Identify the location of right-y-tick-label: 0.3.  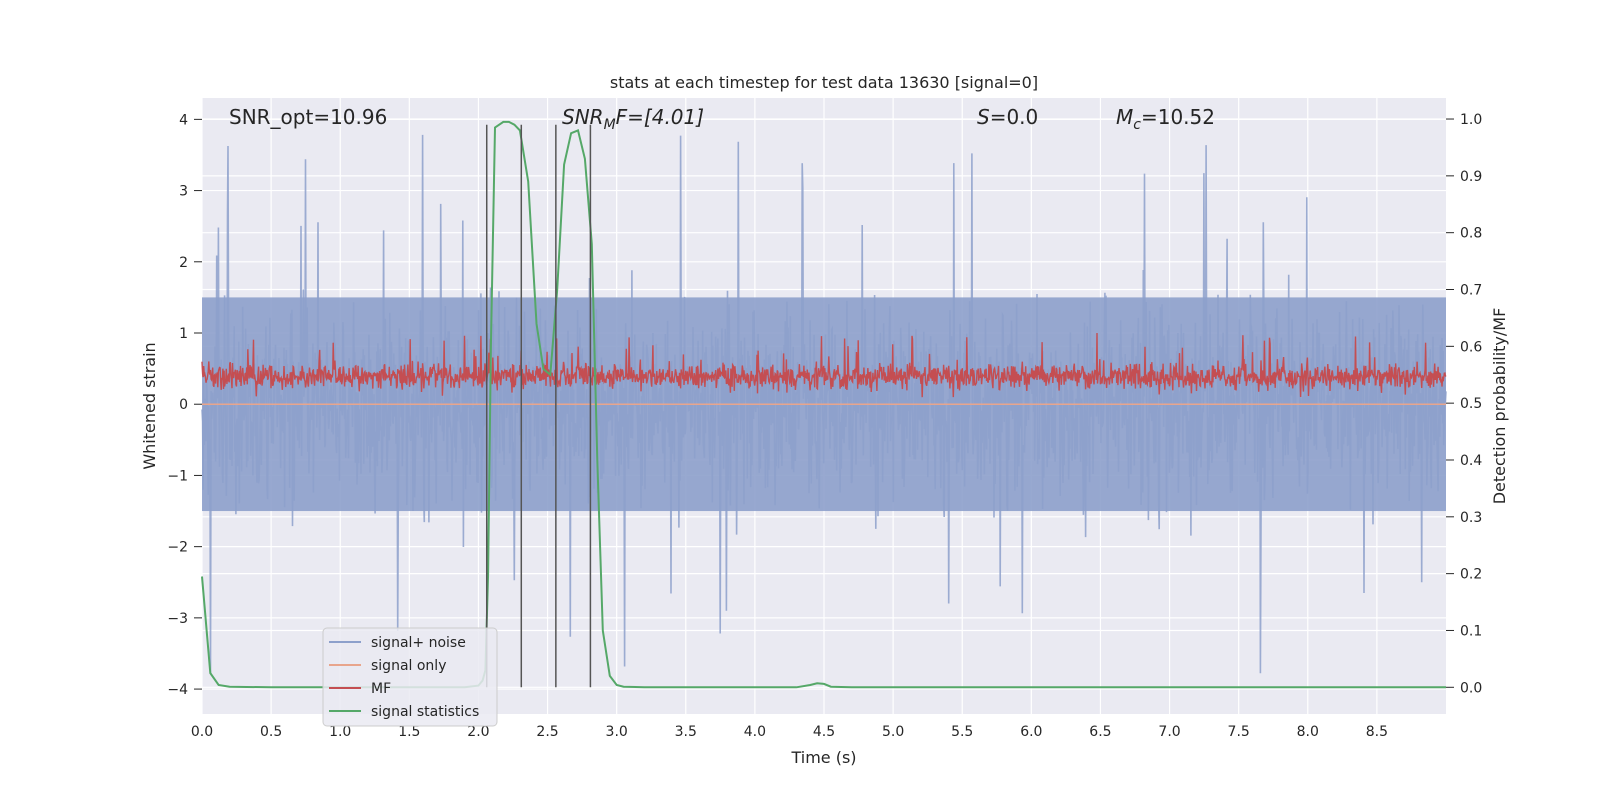
(1471, 518).